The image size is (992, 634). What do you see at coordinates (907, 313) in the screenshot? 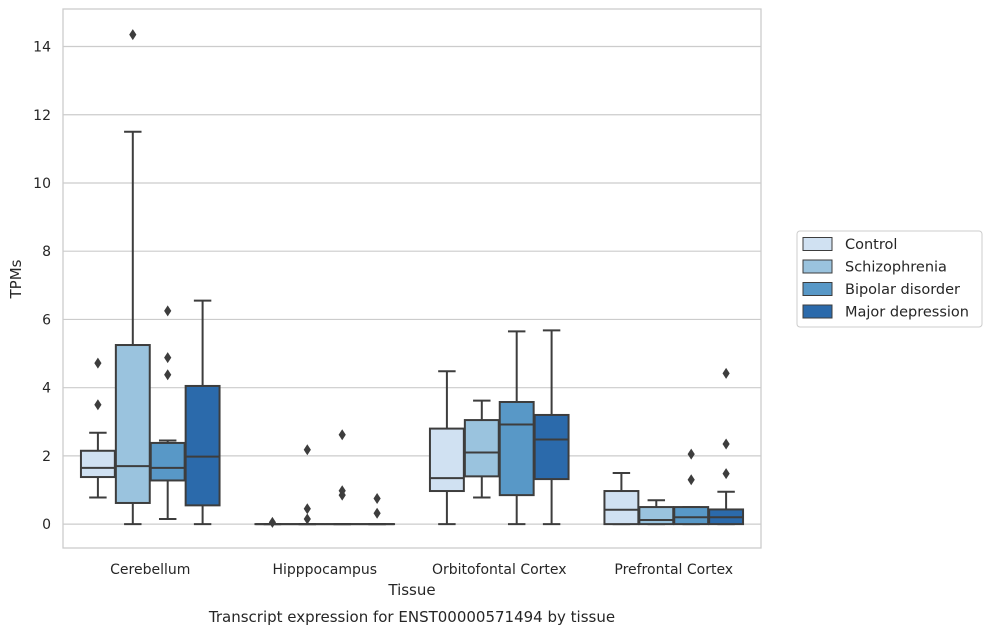
I see `legend-label: Major depression` at bounding box center [907, 313].